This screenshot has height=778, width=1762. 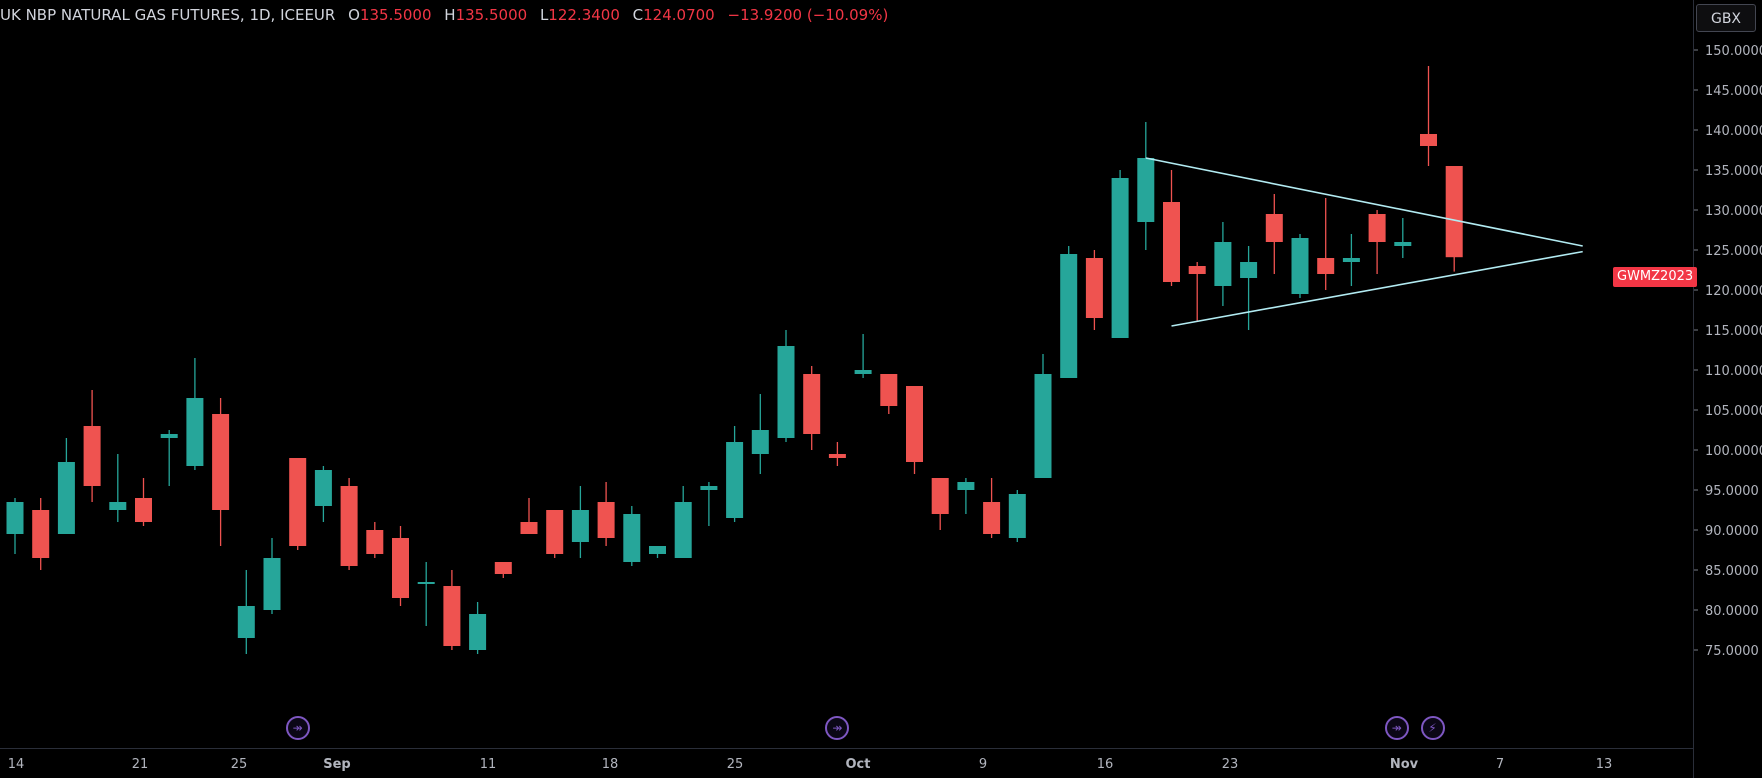 I want to click on open-label: O, so click(x=354, y=15).